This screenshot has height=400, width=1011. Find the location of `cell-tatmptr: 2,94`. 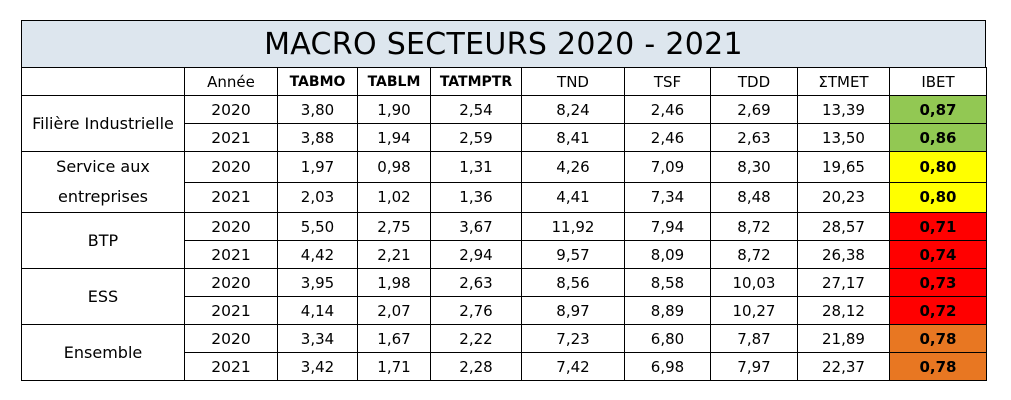

cell-tatmptr: 2,94 is located at coordinates (476, 254).